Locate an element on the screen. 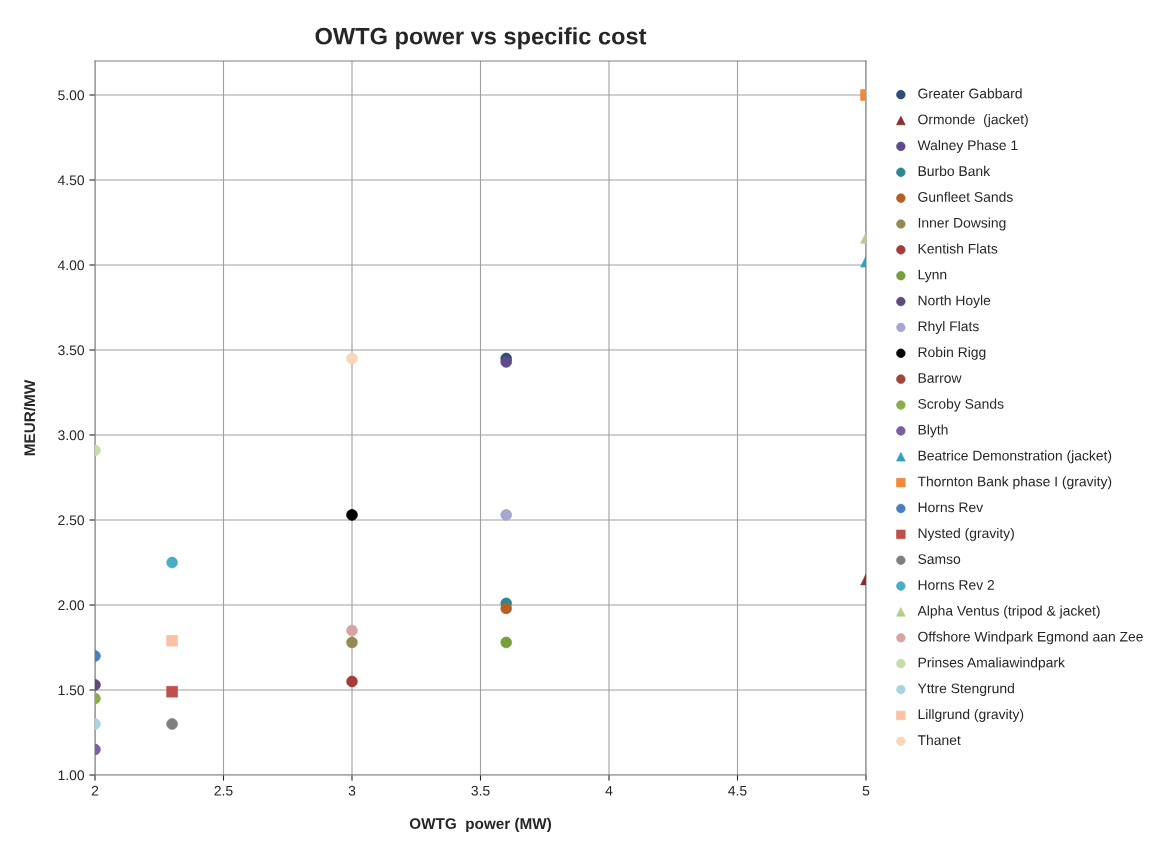  legend-label: Thanet is located at coordinates (939, 740).